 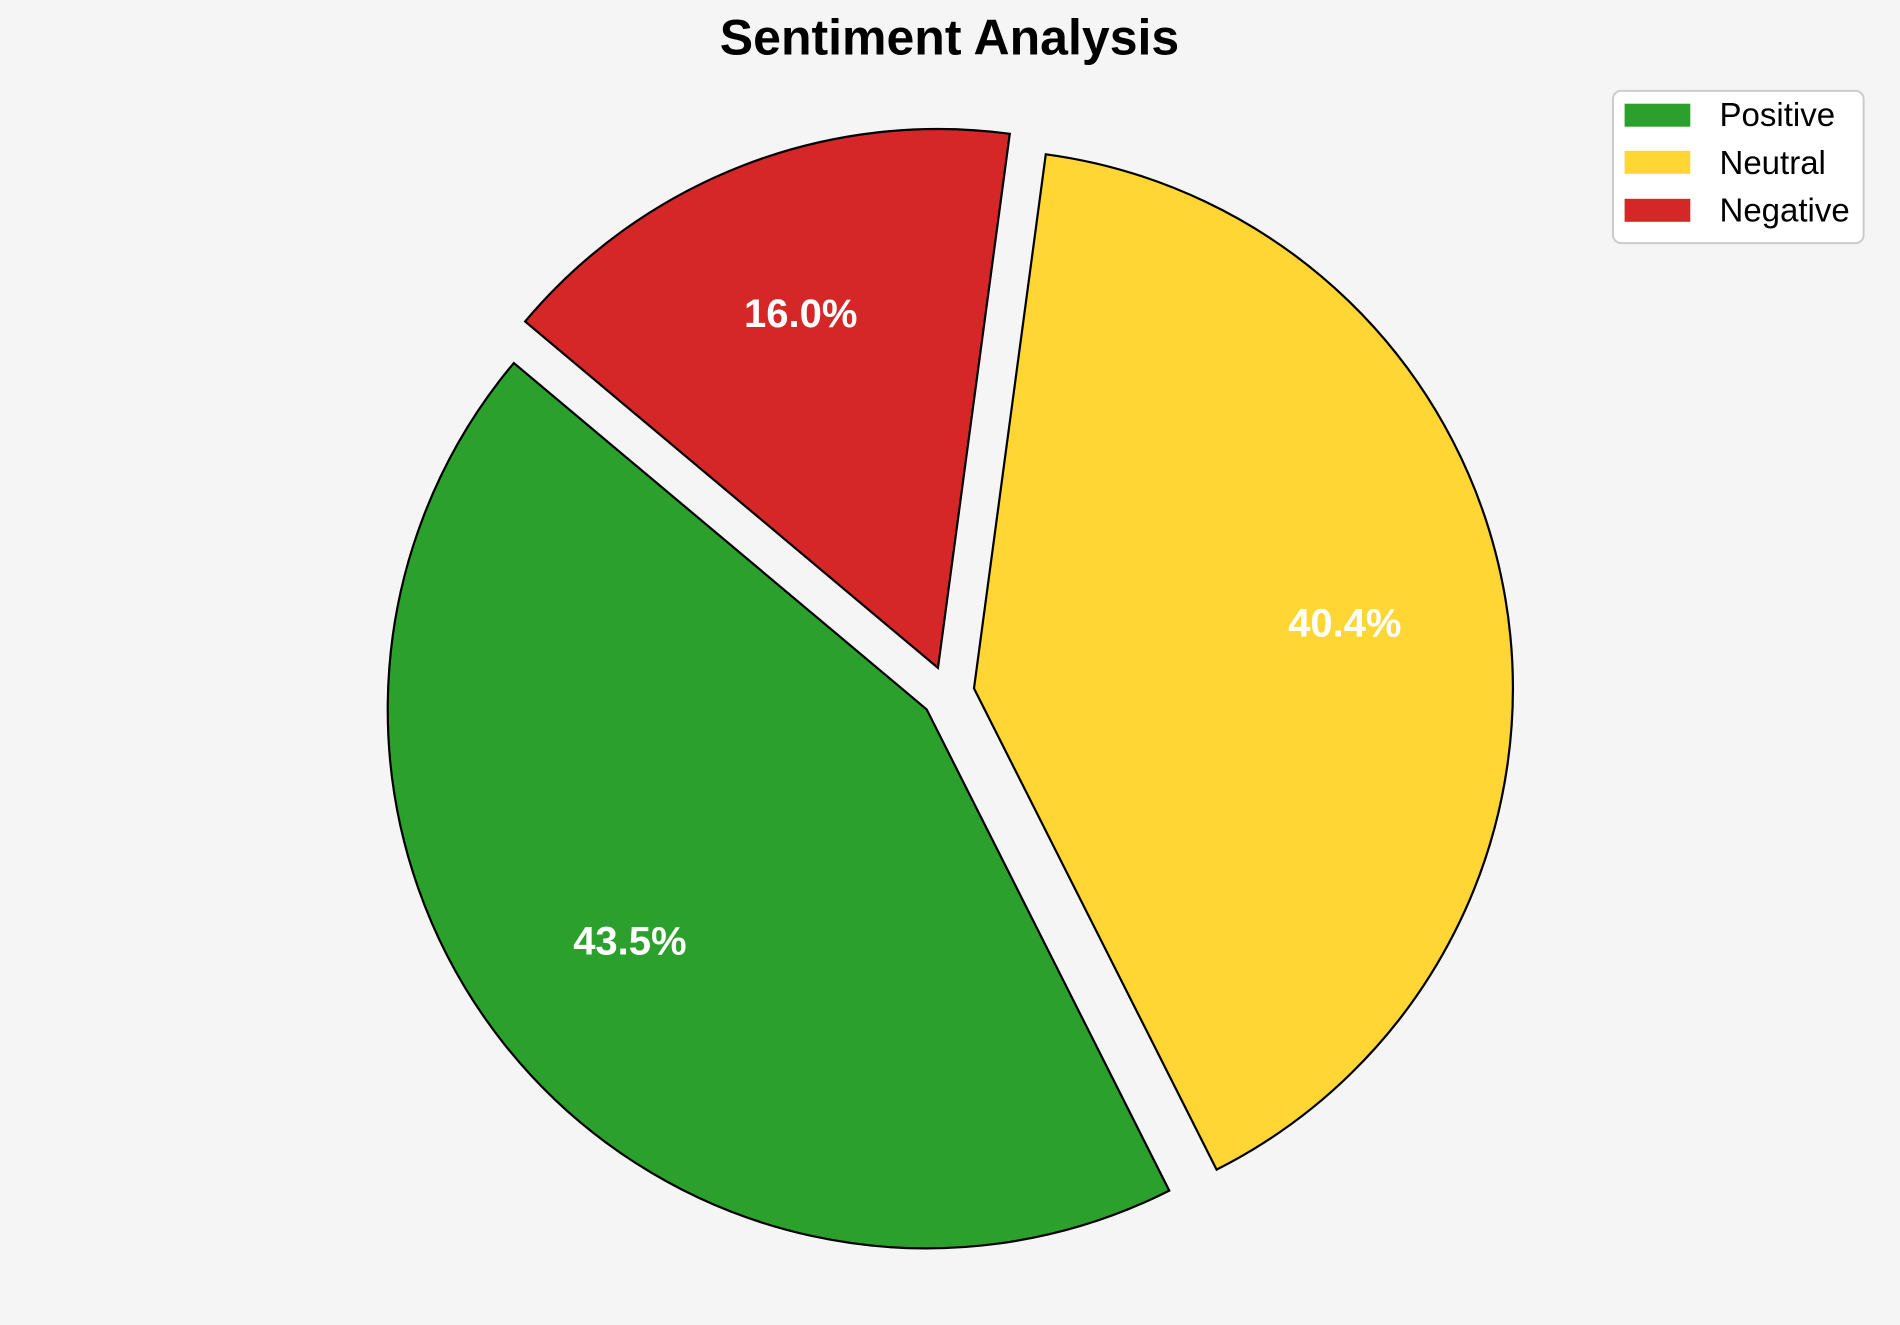 What do you see at coordinates (1773, 162) in the screenshot?
I see `svg-text: Neutral` at bounding box center [1773, 162].